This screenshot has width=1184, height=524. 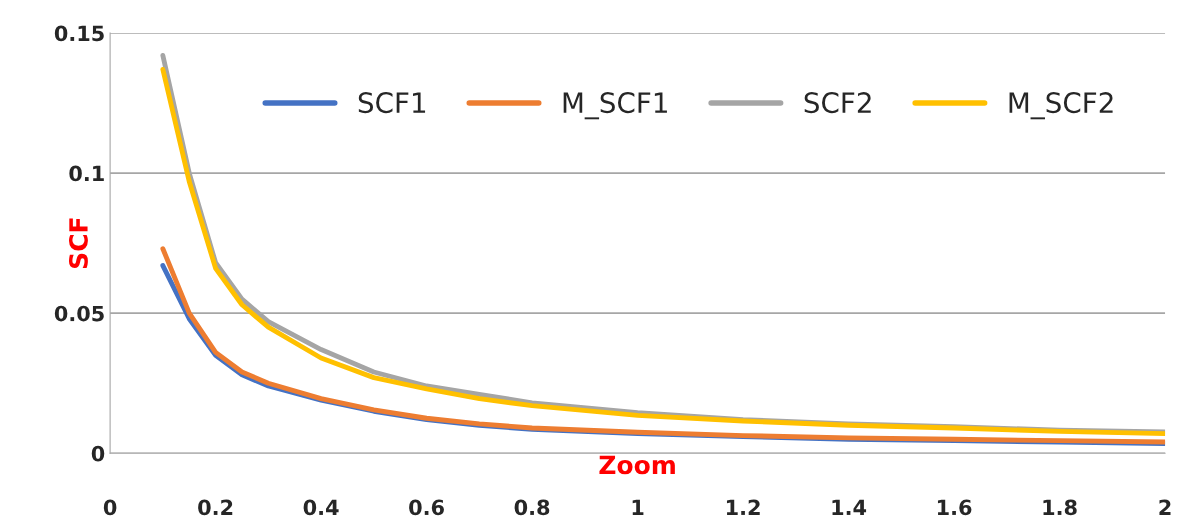 What do you see at coordinates (1165, 507) in the screenshot?
I see `x-tick-label: 2` at bounding box center [1165, 507].